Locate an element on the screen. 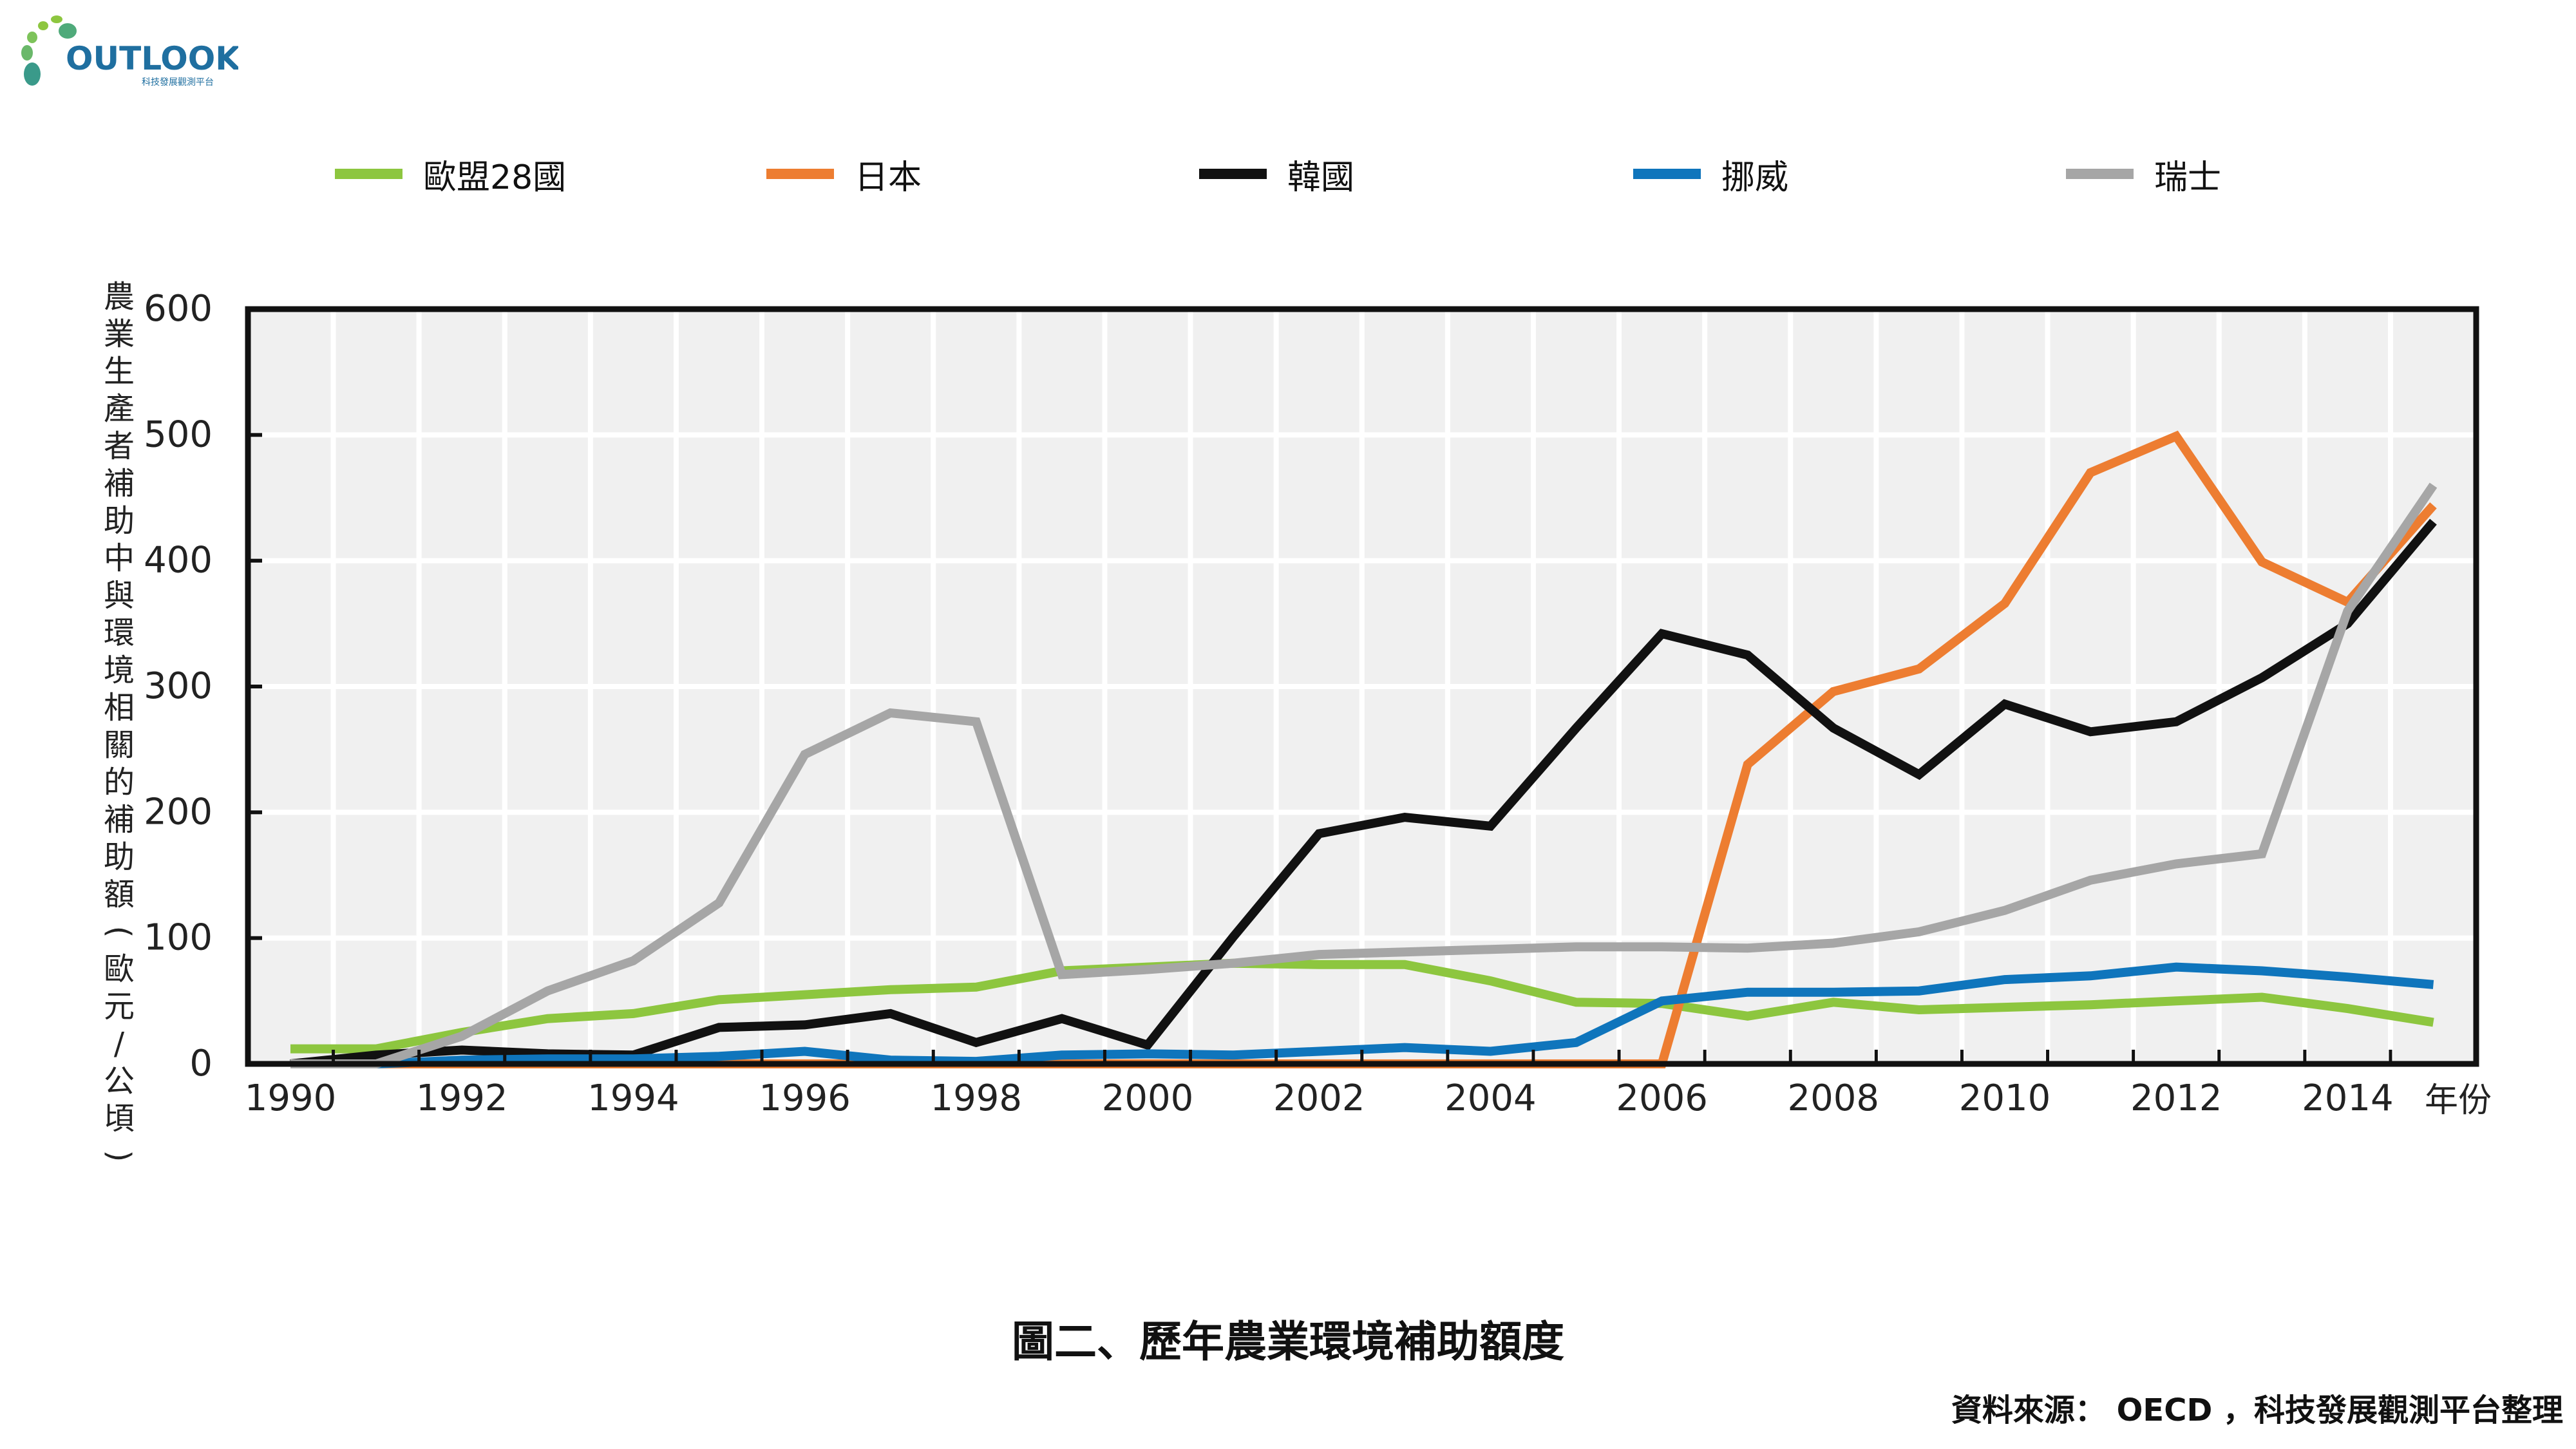 The width and height of the screenshot is (2576, 1449). legend-swatch-eu28 is located at coordinates (368, 174).